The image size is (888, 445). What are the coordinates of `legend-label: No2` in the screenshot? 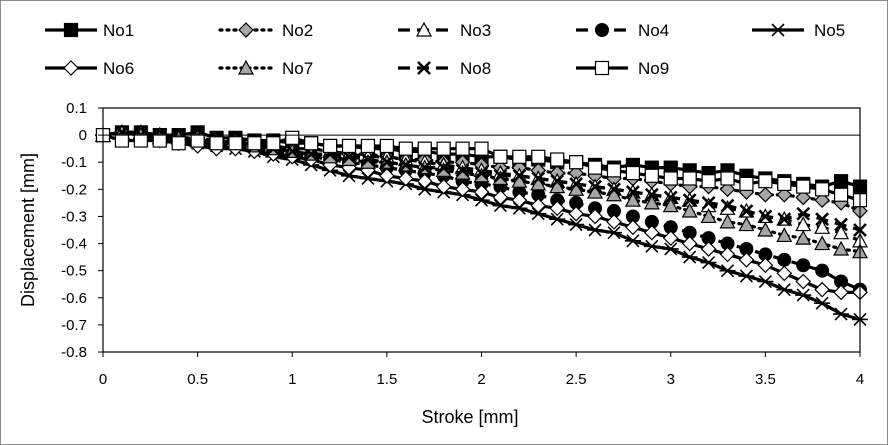 It's located at (297, 30).